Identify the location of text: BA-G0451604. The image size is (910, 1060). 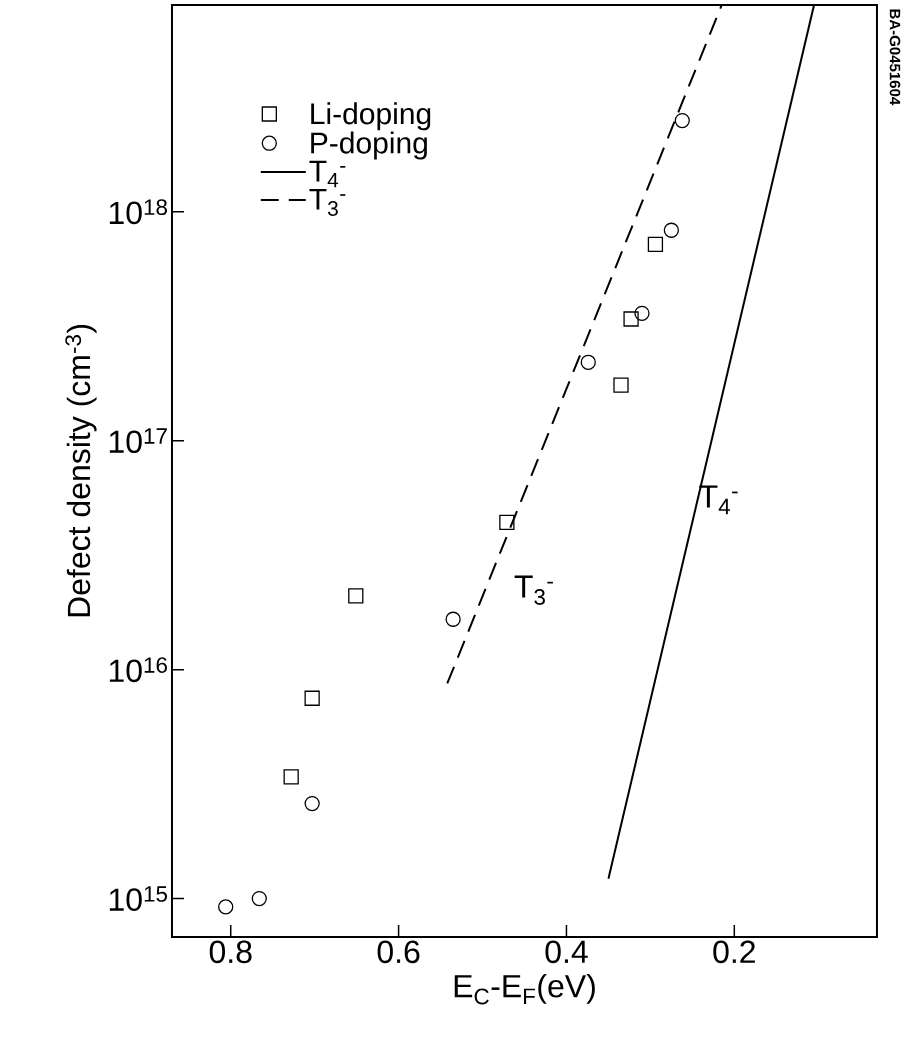
(895, 57).